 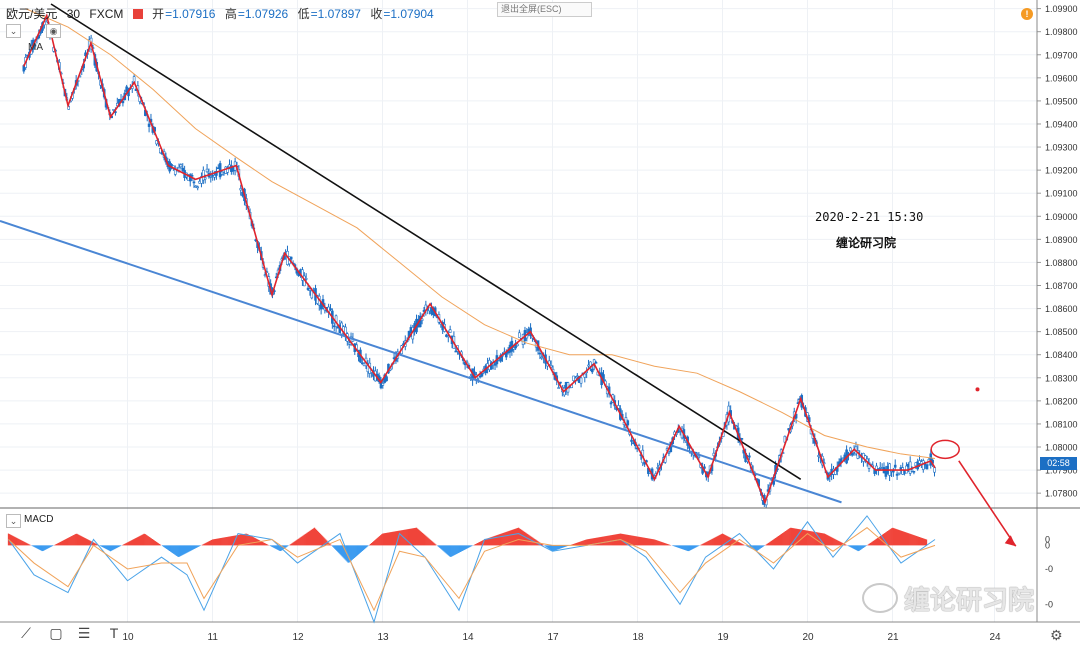 What do you see at coordinates (469, 637) in the screenshot?
I see `time-tick-label: 14` at bounding box center [469, 637].